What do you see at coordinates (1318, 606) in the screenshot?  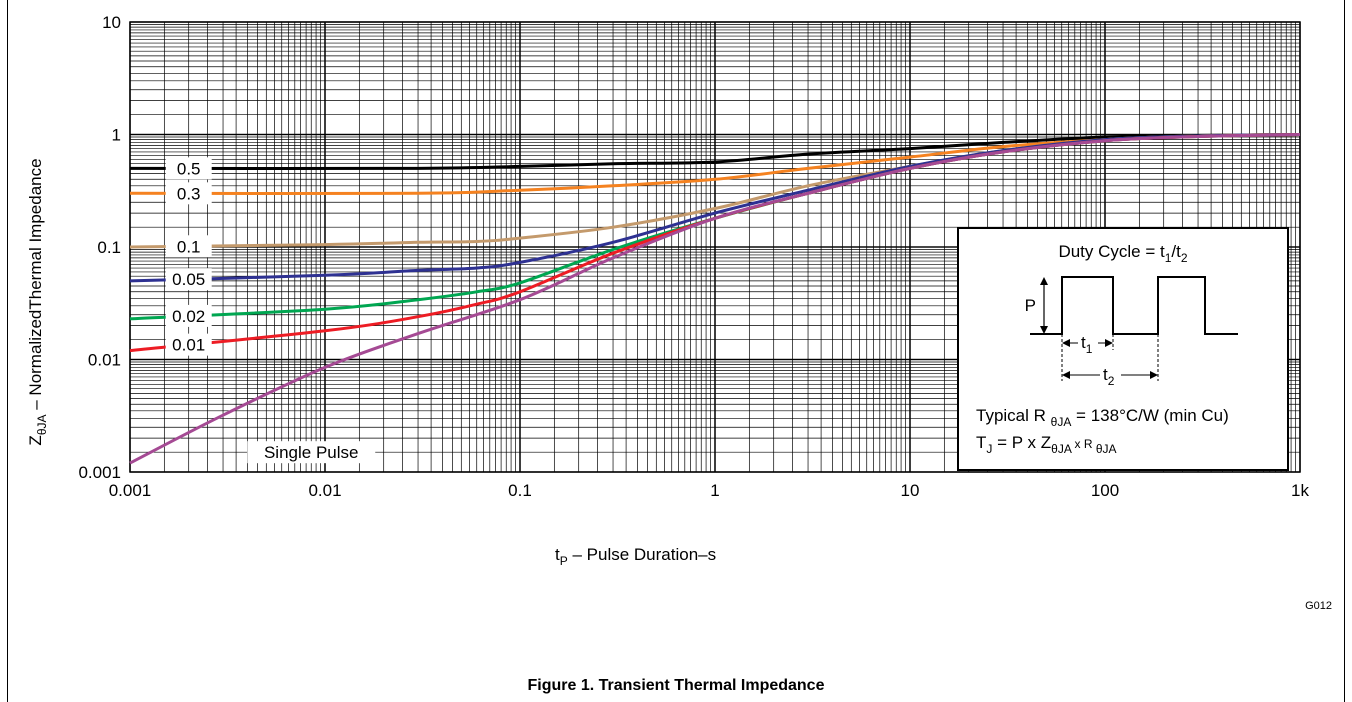 I see `figure-code: G012` at bounding box center [1318, 606].